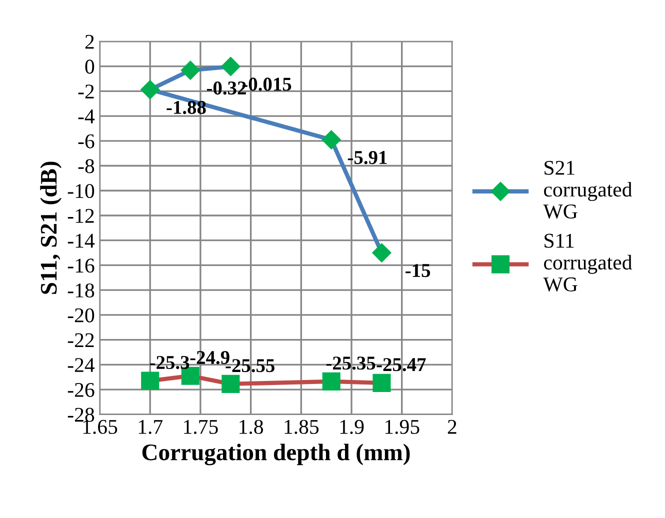  What do you see at coordinates (252, 427) in the screenshot?
I see `x-tick-label: 1.8` at bounding box center [252, 427].